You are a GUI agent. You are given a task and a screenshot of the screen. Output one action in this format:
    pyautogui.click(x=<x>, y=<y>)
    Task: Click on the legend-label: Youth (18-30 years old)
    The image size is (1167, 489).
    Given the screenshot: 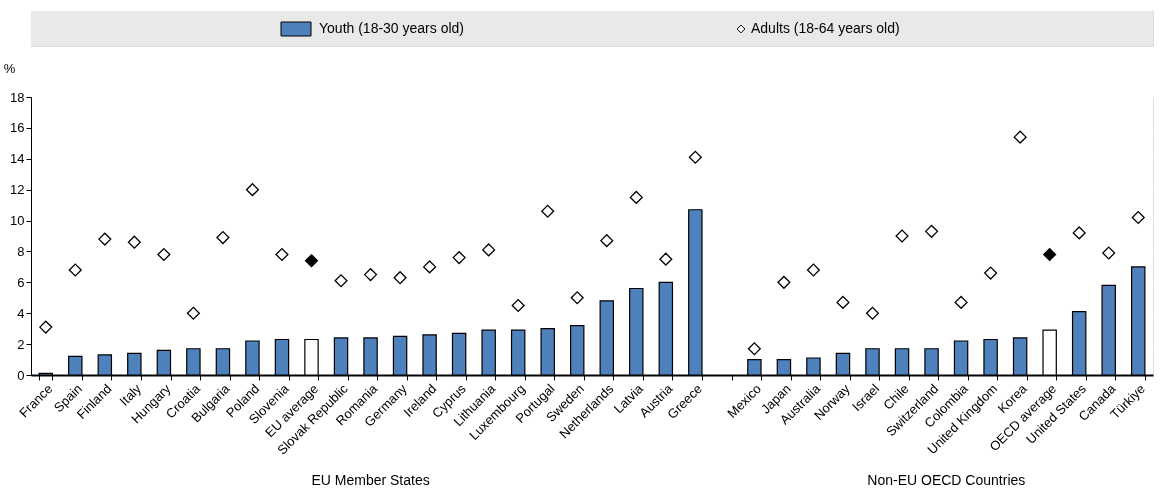 What is the action you would take?
    pyautogui.click(x=392, y=28)
    